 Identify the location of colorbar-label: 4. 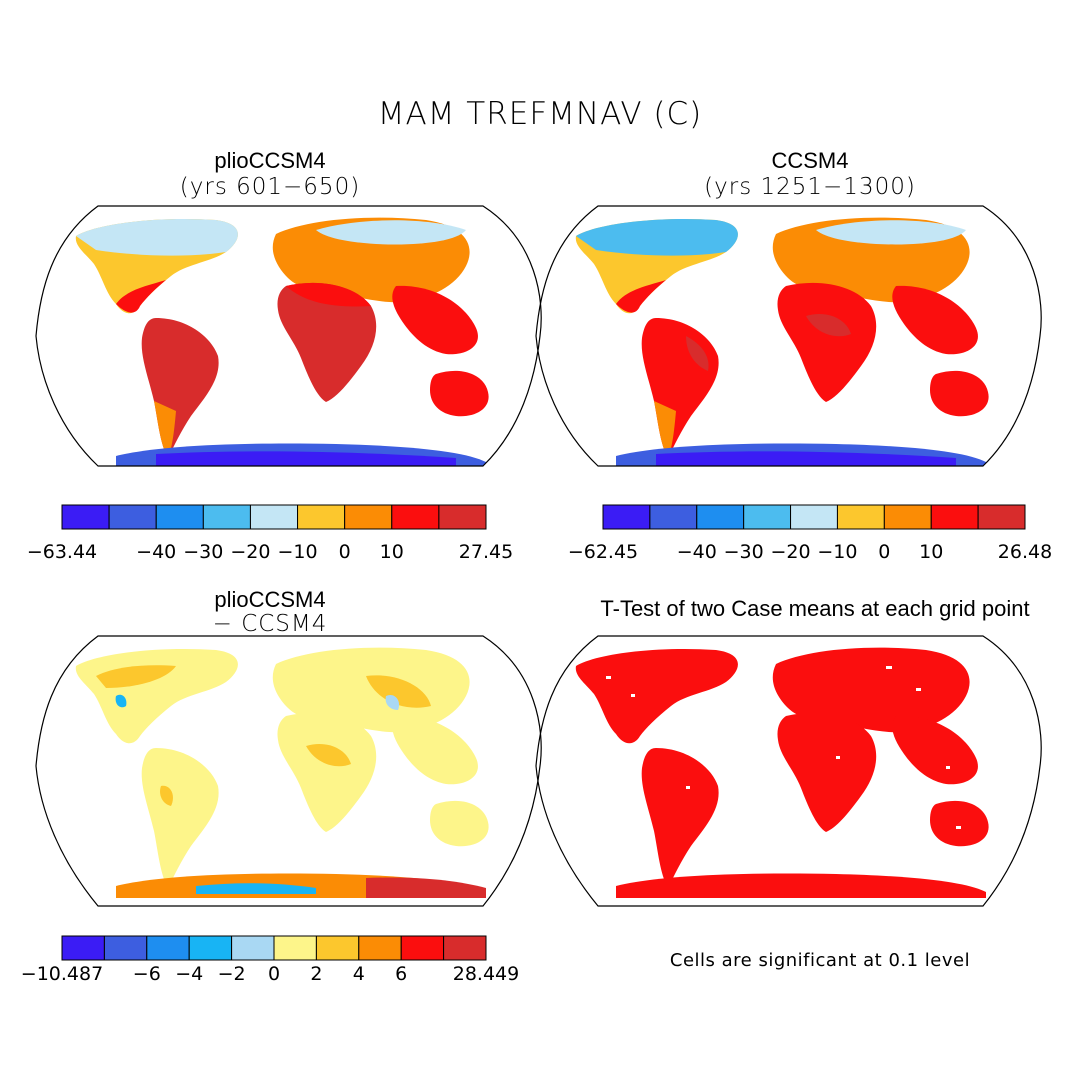
(359, 974).